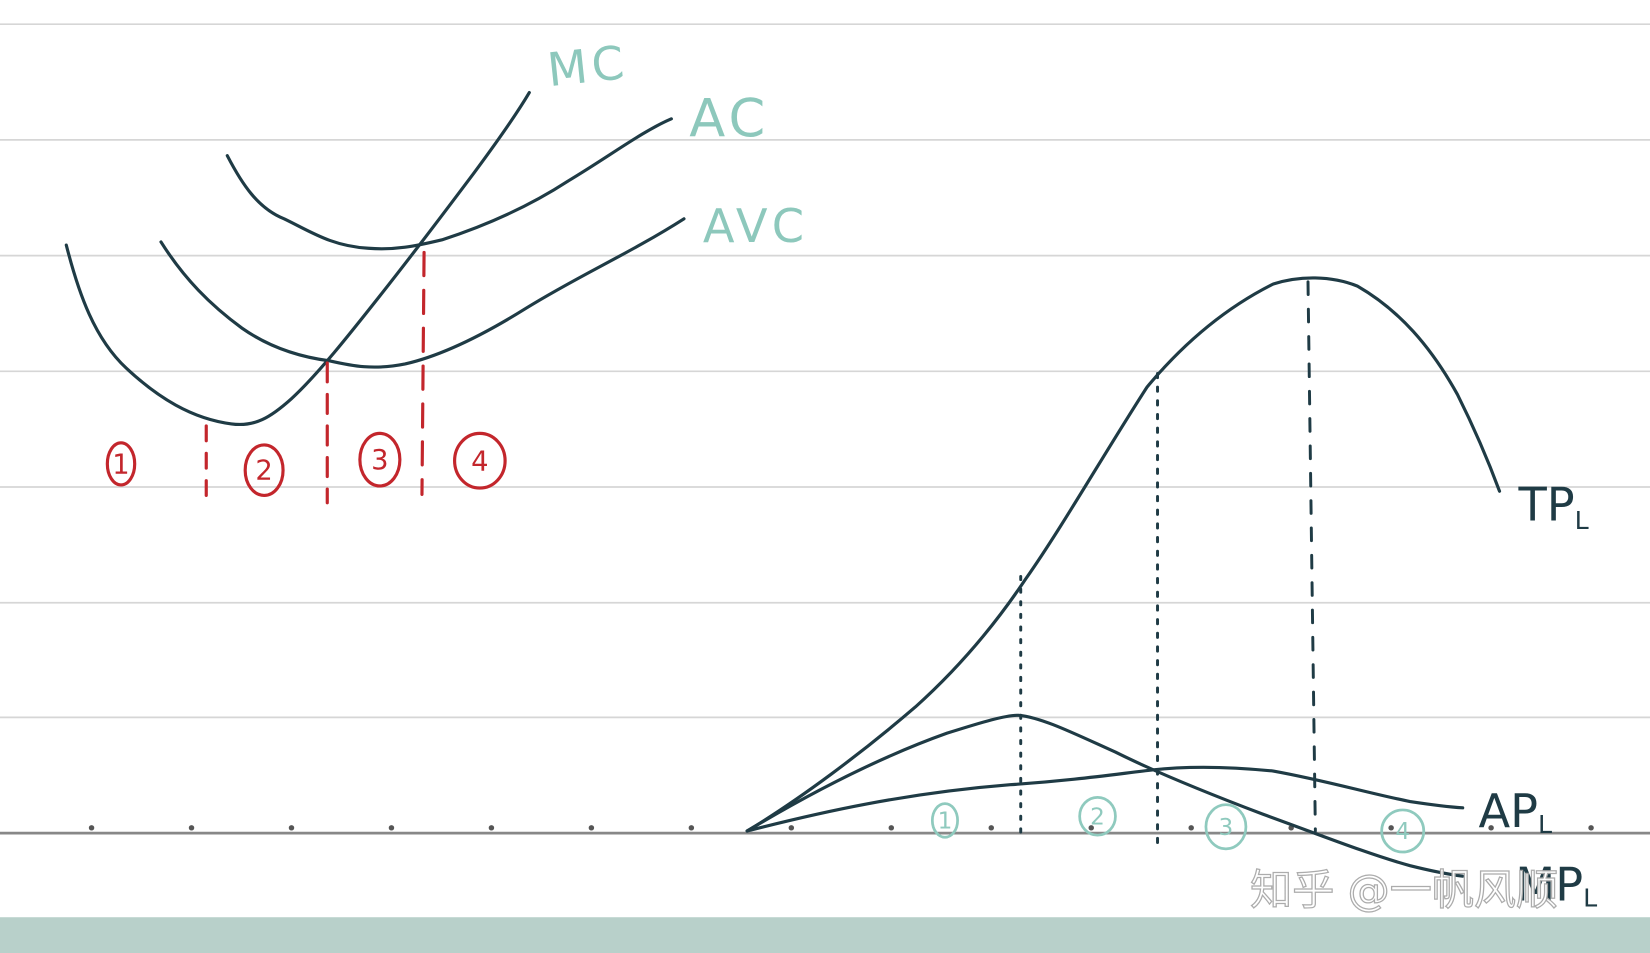 The height and width of the screenshot is (953, 1650). I want to click on stage-number: 3, so click(1226, 828).